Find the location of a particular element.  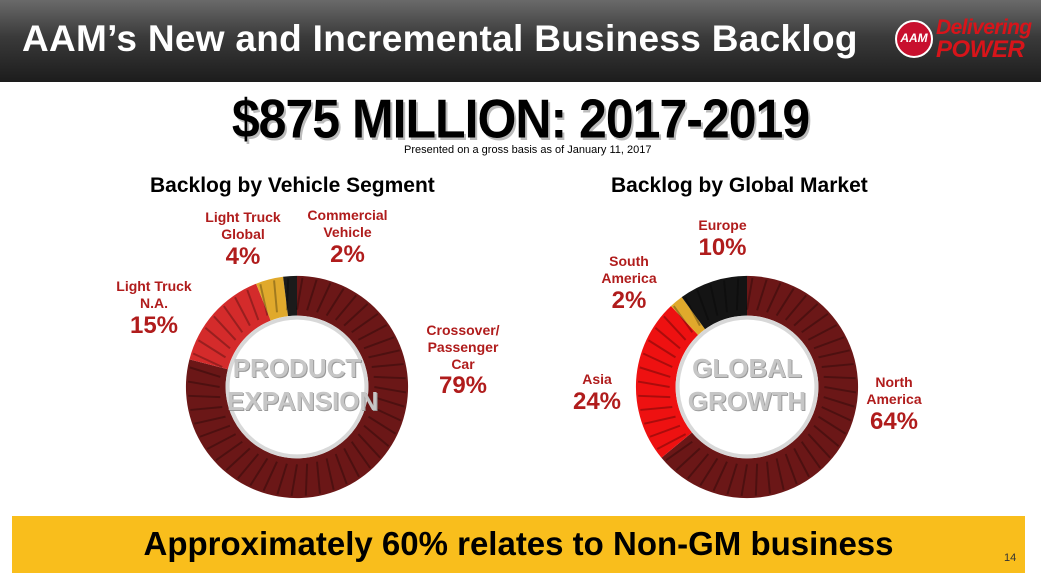

segment-center-line-2: EXPANSION is located at coordinates (303, 400).